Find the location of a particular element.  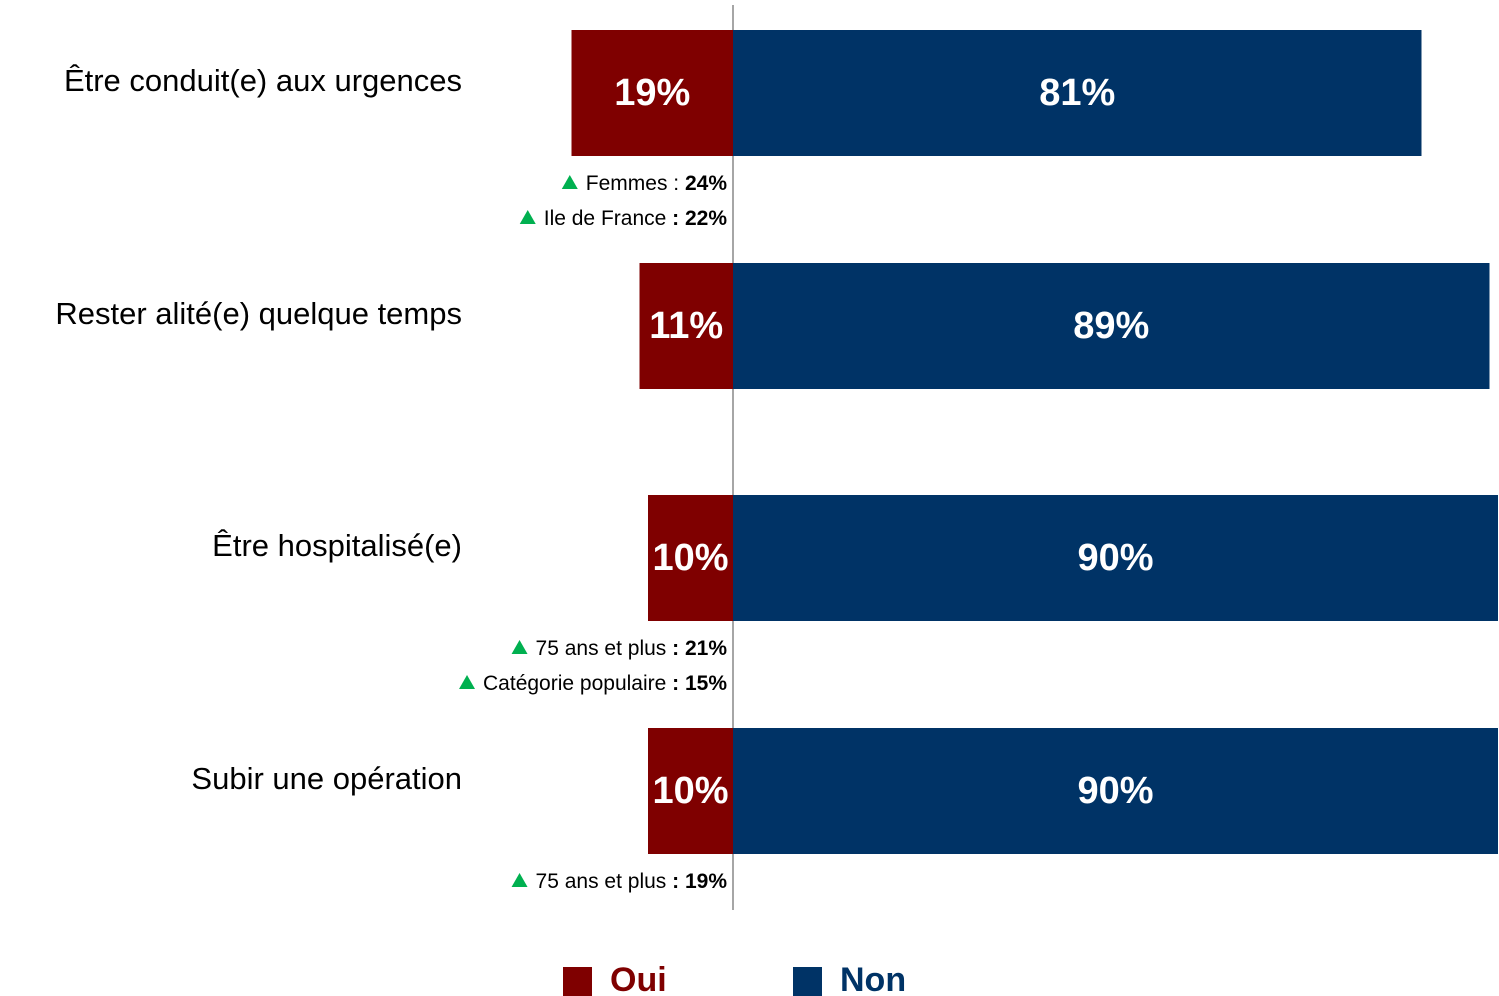

category-label: Être hospitalisé(e) is located at coordinates (337, 545).